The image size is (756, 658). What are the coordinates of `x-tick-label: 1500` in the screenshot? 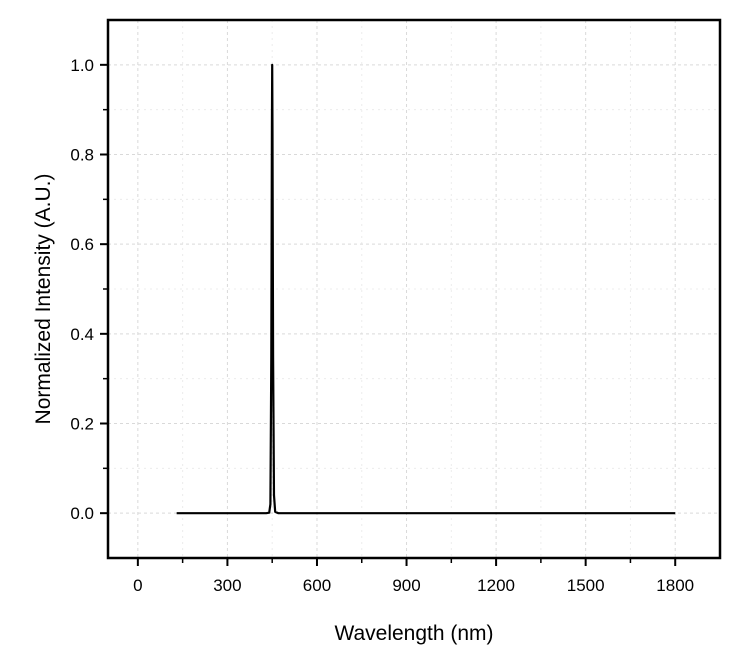 It's located at (586, 585).